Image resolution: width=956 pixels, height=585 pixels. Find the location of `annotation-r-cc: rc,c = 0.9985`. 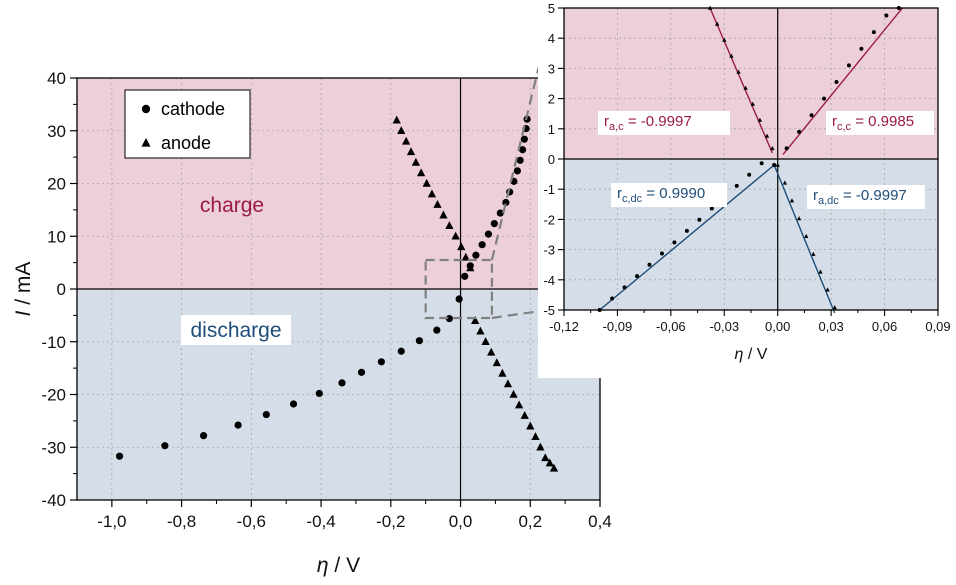

annotation-r-cc: rc,c = 0.9985 is located at coordinates (880, 123).